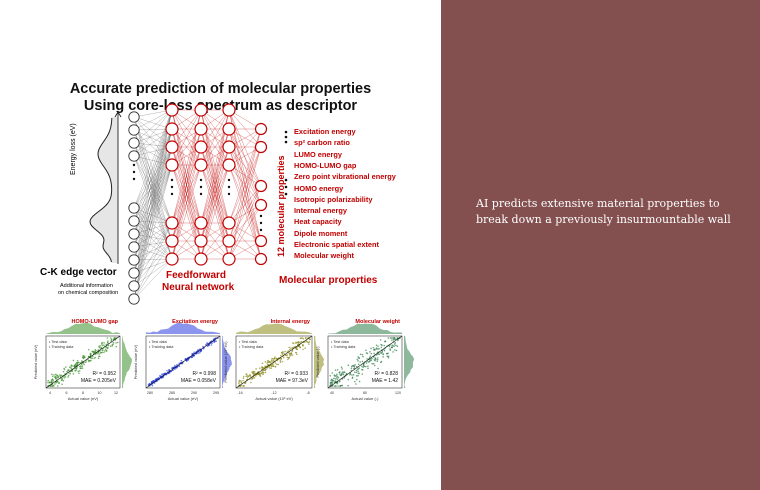 This screenshot has height=490, width=760. I want to click on svg-text: Actual value (10³ eV), so click(274, 398).